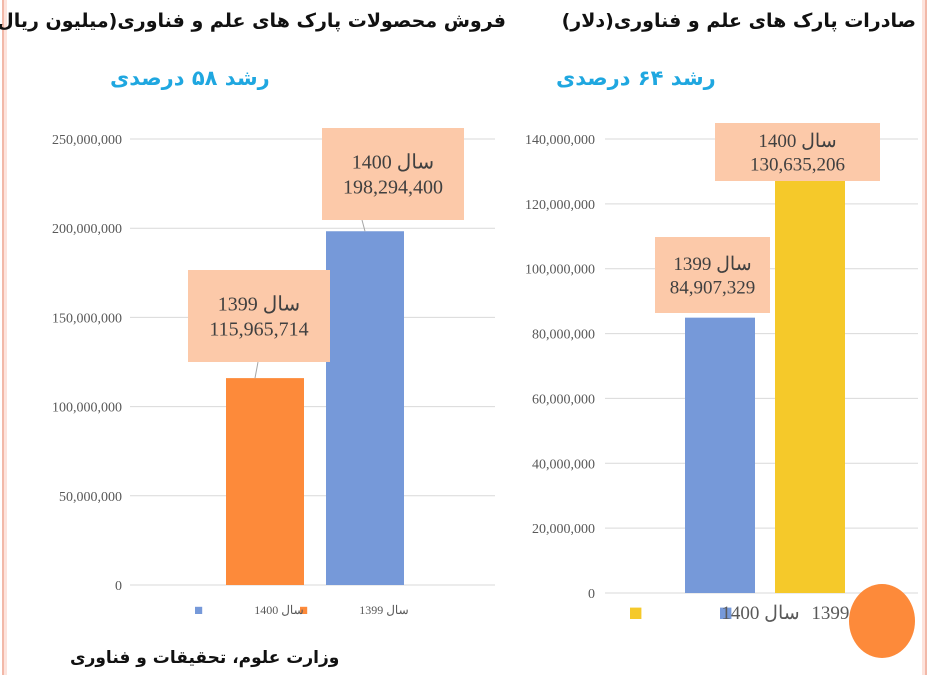 The width and height of the screenshot is (930, 675). Describe the element at coordinates (87, 140) in the screenshot. I see `y-tick-label: 250,000,000` at that location.